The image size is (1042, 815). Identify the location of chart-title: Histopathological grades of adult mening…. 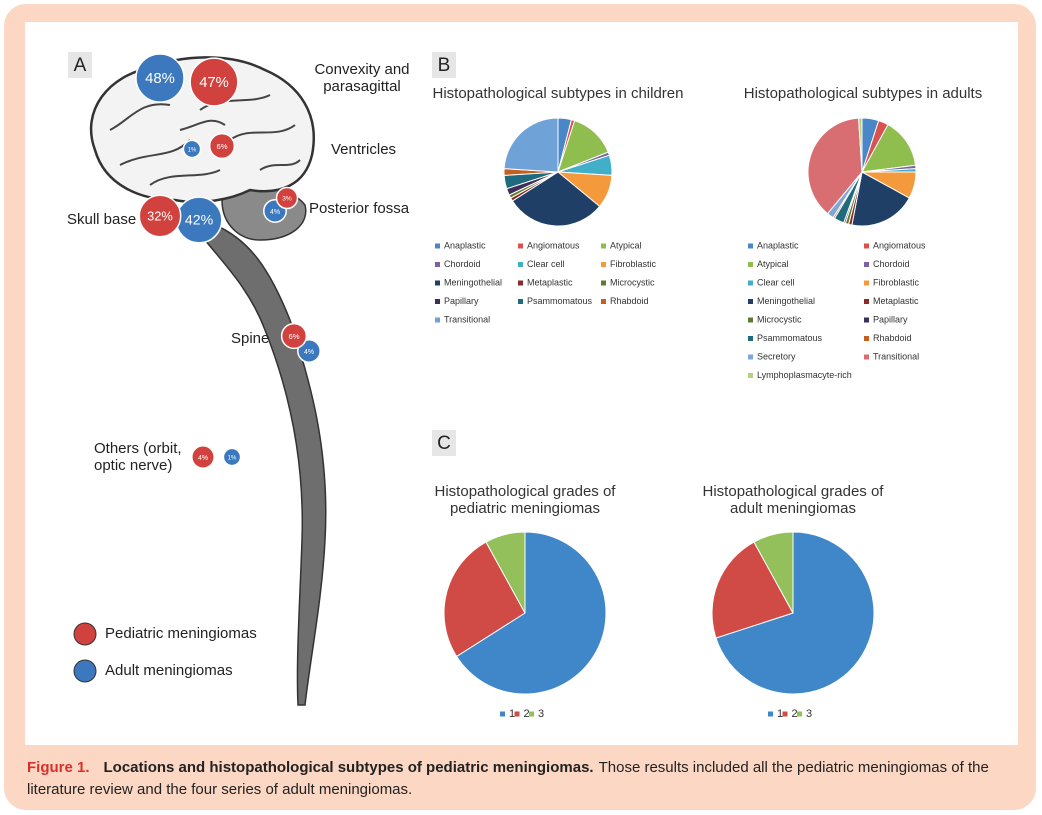
(793, 500).